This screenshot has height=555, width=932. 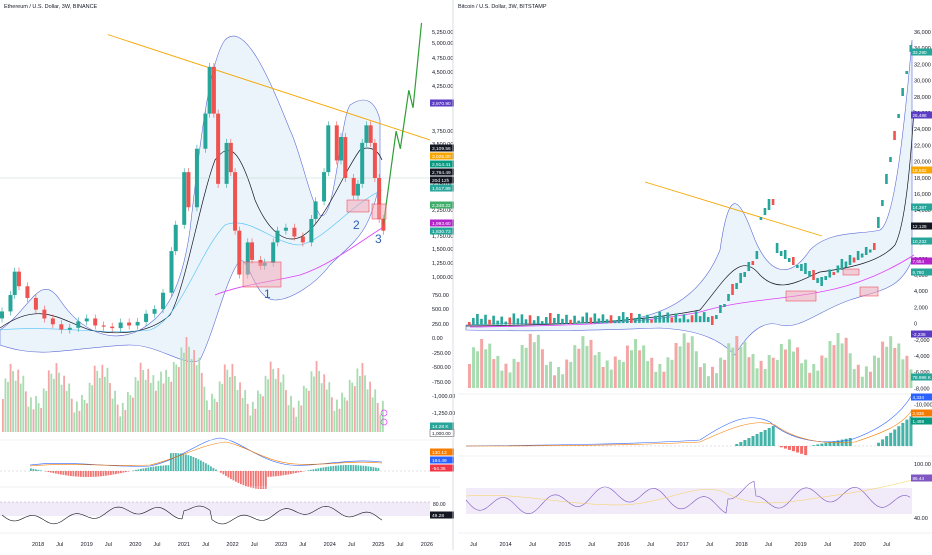 I want to click on eth-badge-label: 2,914.41, so click(x=441, y=165).